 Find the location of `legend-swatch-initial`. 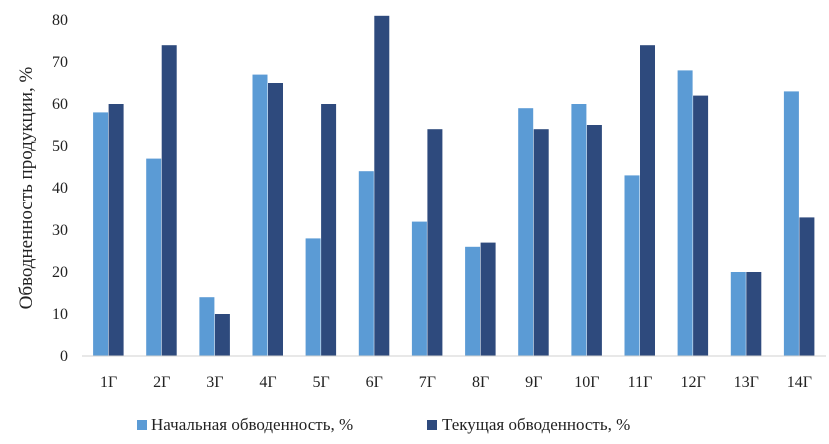

legend-swatch-initial is located at coordinates (142, 425).